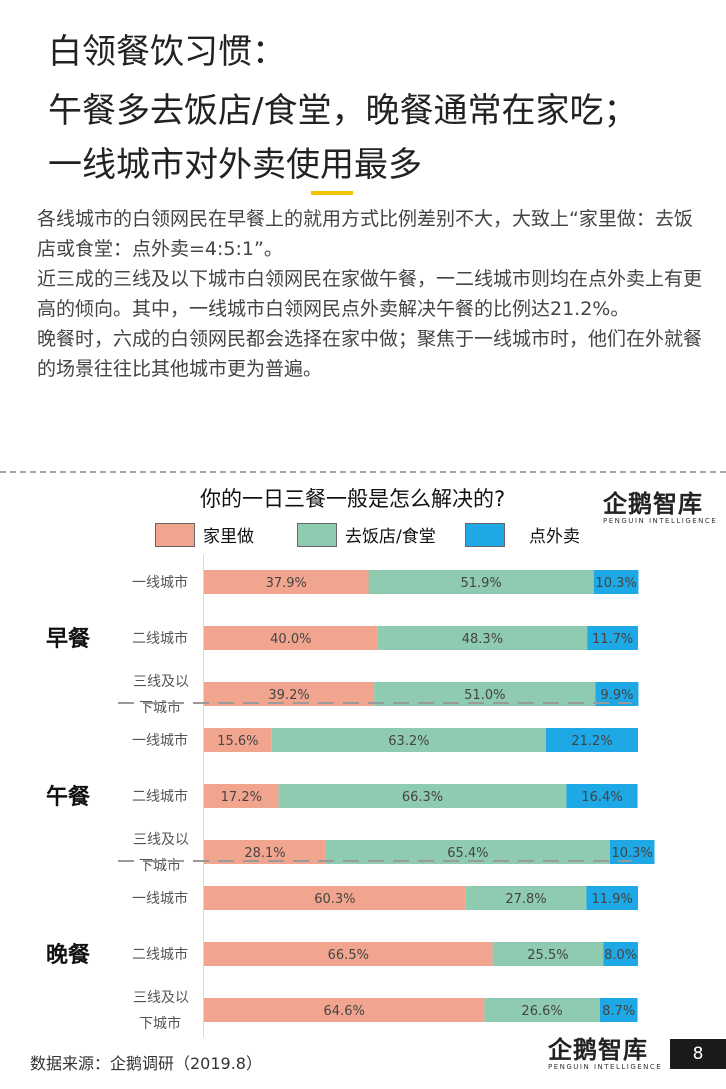 Image resolution: width=726 pixels, height=1089 pixels. I want to click on data-label: 8.0%, so click(620, 955).